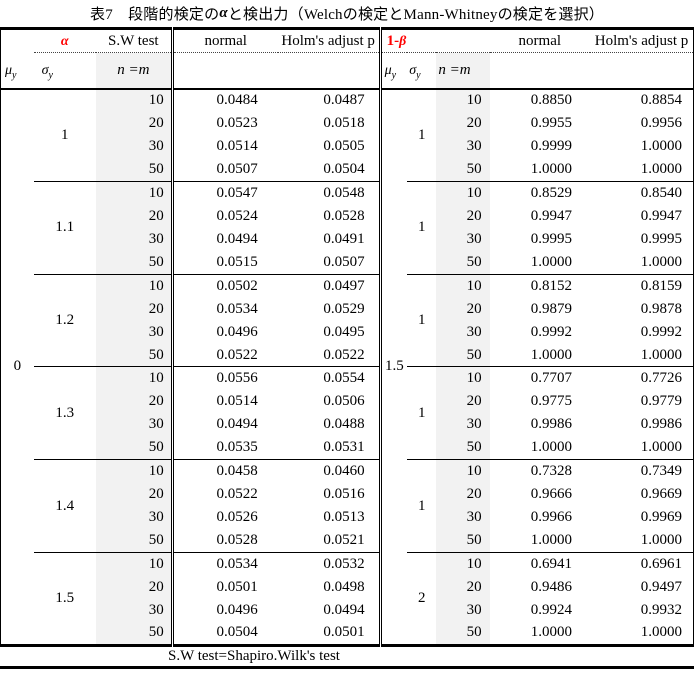  What do you see at coordinates (422, 71) in the screenshot?
I see `right-sigma-header: σy` at bounding box center [422, 71].